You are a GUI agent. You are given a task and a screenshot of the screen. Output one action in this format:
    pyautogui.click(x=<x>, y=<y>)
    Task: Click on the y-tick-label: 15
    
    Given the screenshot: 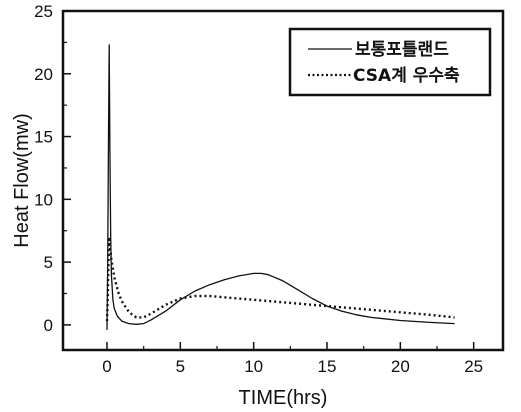 What is the action you would take?
    pyautogui.click(x=43, y=137)
    